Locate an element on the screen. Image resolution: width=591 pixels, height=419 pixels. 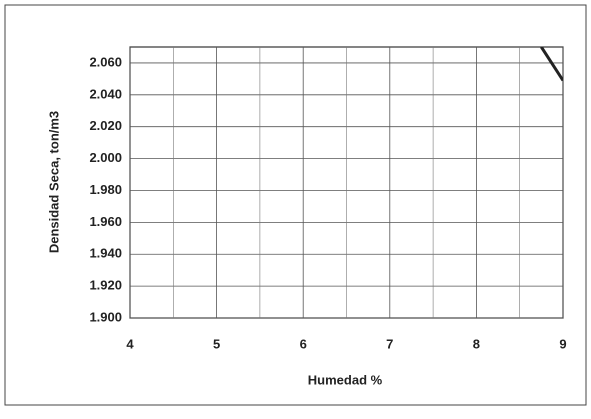
y-tick-label: 2.060 is located at coordinates (105, 61).